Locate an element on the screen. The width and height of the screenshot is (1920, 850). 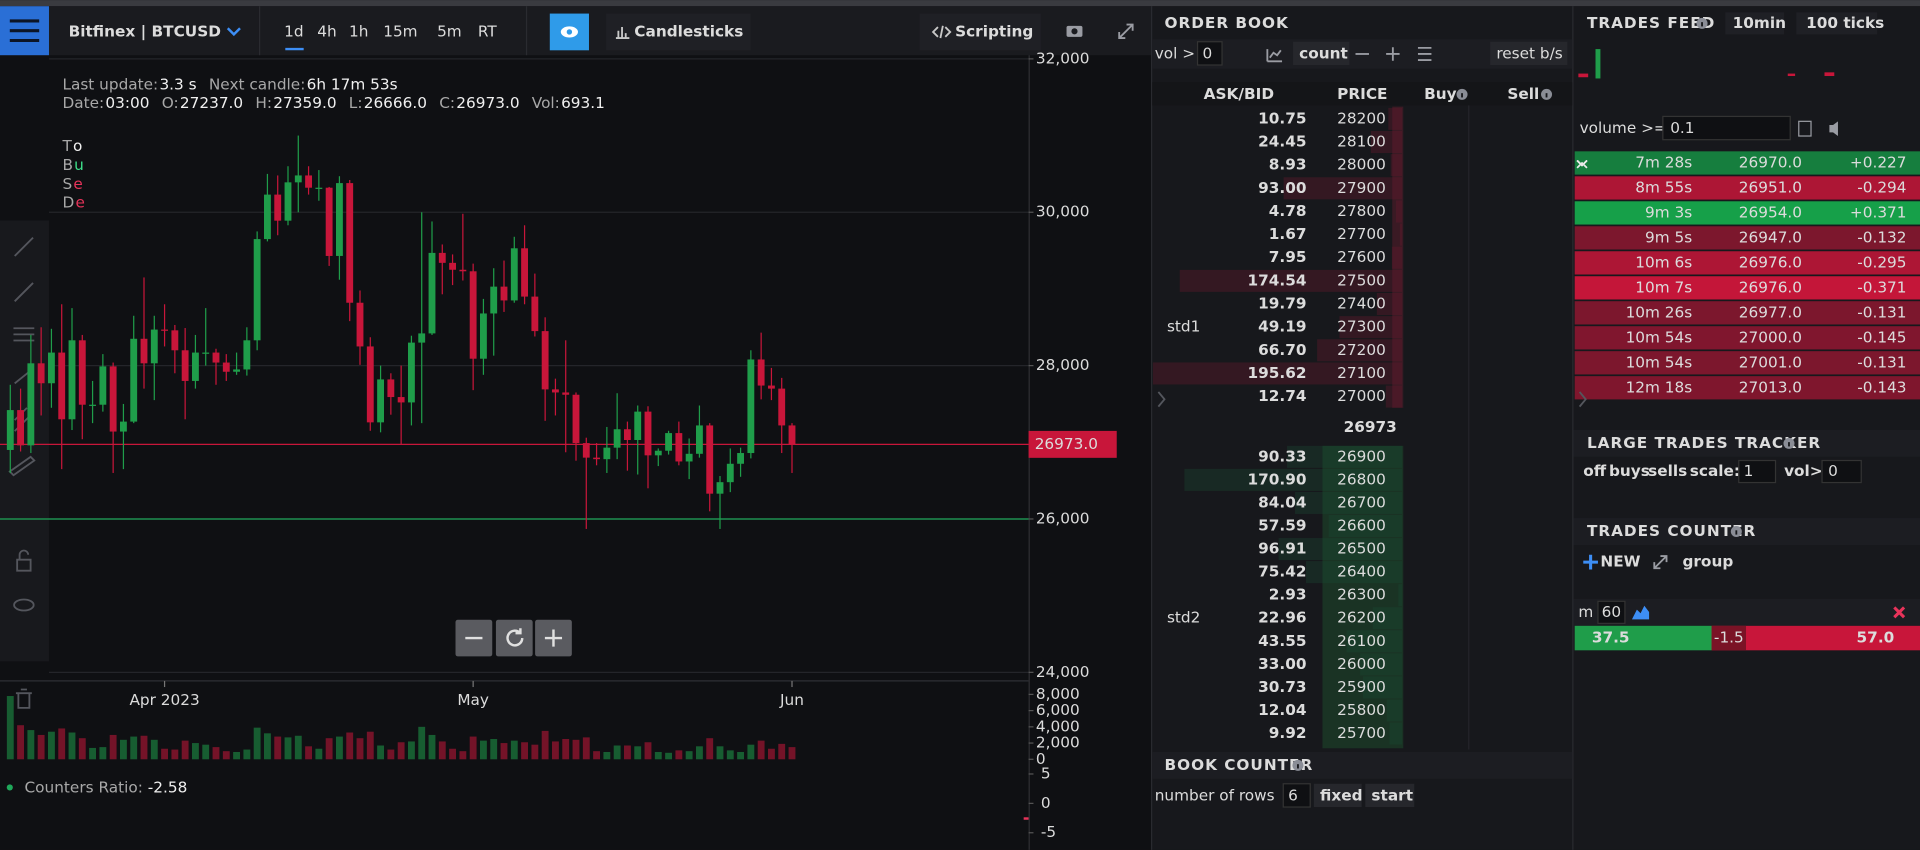
style-button is located at coordinates (678, 32).